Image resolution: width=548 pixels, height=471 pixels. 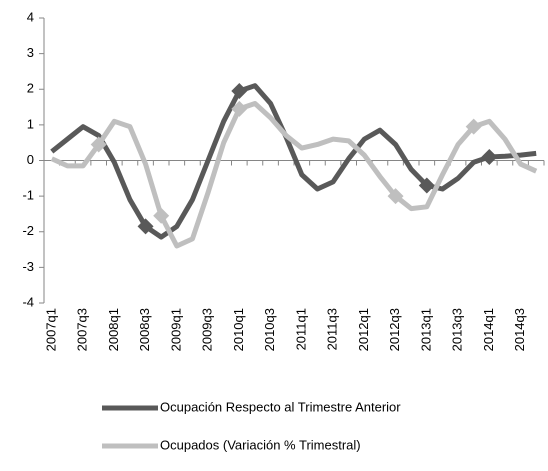 I want to click on x-tick-label: 2012q3, so click(x=394, y=329).